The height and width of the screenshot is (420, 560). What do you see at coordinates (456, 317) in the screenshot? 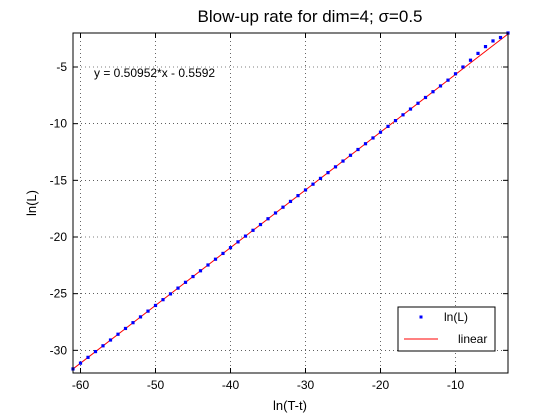
I see `legend-label-lnL: ln(L)` at bounding box center [456, 317].